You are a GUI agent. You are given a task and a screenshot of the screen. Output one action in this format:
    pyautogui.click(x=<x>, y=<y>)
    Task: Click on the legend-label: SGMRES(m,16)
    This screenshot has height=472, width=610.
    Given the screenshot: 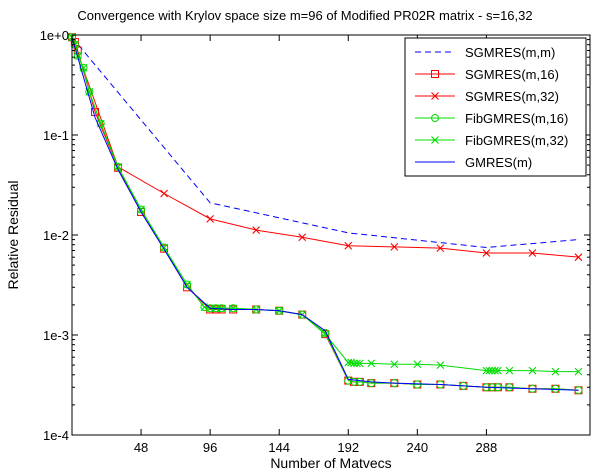 What is the action you would take?
    pyautogui.click(x=512, y=74)
    